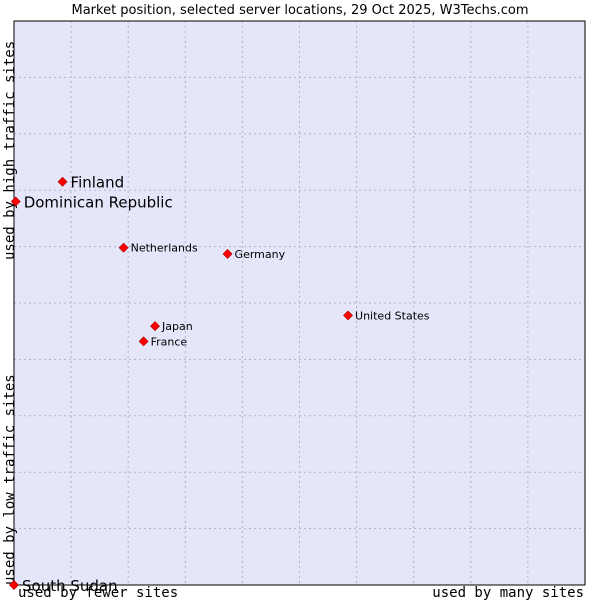  What do you see at coordinates (123, 247) in the screenshot?
I see `point-netherlands` at bounding box center [123, 247].